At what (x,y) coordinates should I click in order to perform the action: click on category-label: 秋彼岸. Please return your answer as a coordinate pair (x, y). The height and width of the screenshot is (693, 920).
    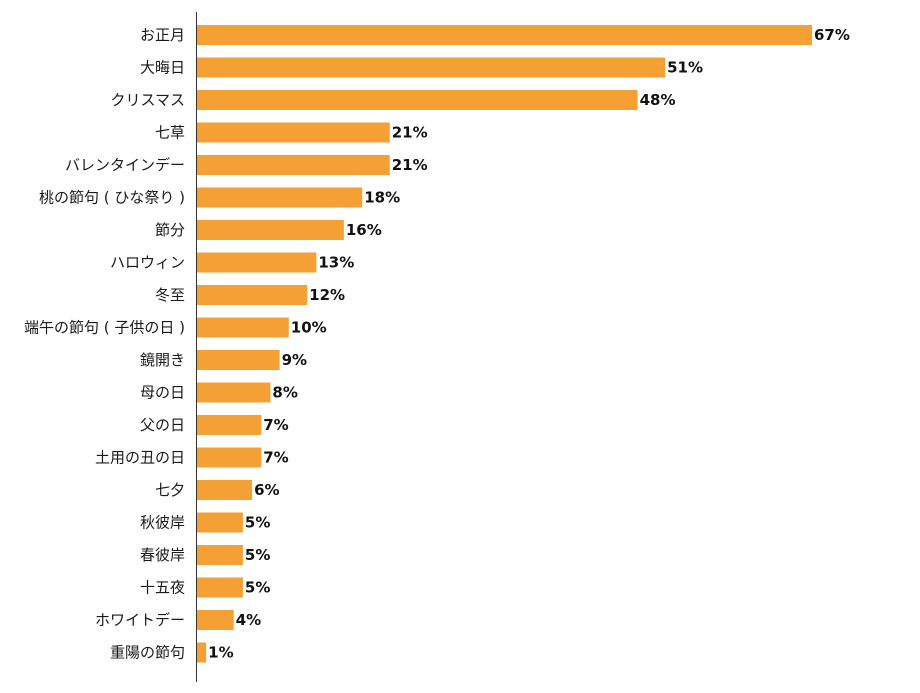
    Looking at the image, I should click on (162, 523).